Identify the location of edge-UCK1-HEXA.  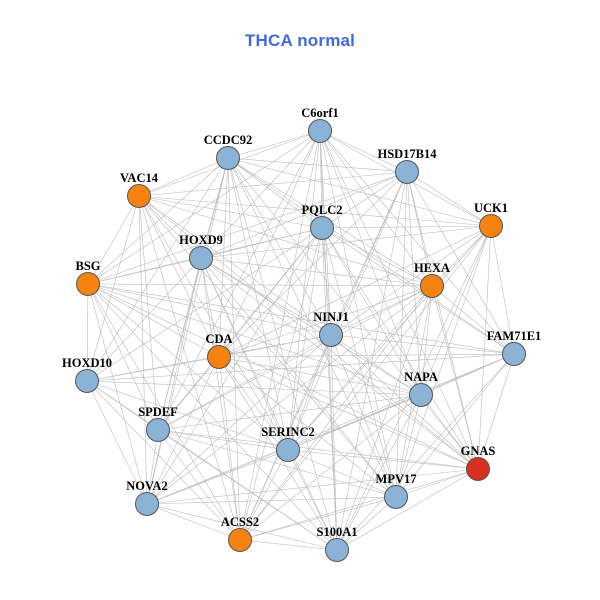
(461, 256).